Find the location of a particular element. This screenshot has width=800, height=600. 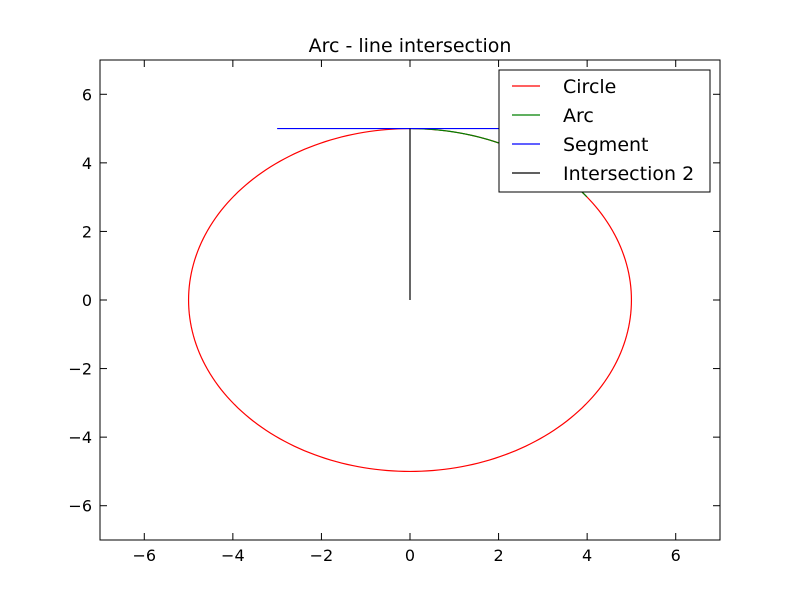

x-tick-label: −2 is located at coordinates (322, 555).